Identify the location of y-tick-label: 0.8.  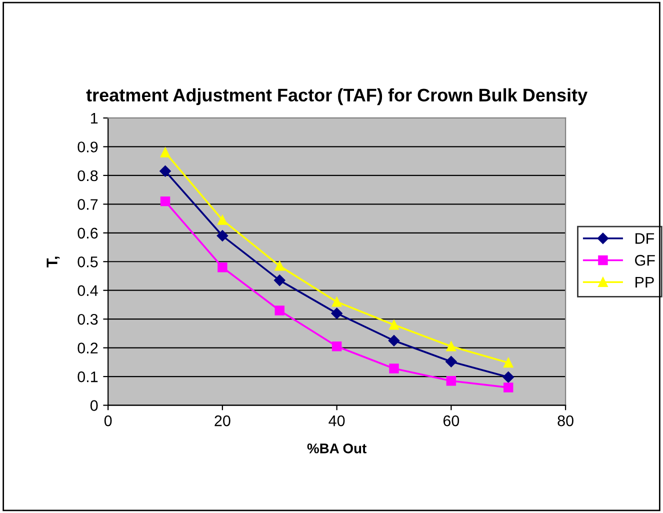
(88, 176).